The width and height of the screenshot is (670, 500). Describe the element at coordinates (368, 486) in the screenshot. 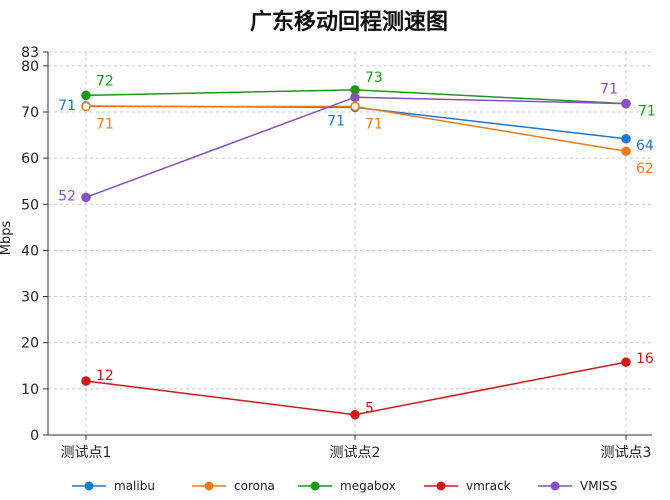

I see `legend-label: megabox` at that location.